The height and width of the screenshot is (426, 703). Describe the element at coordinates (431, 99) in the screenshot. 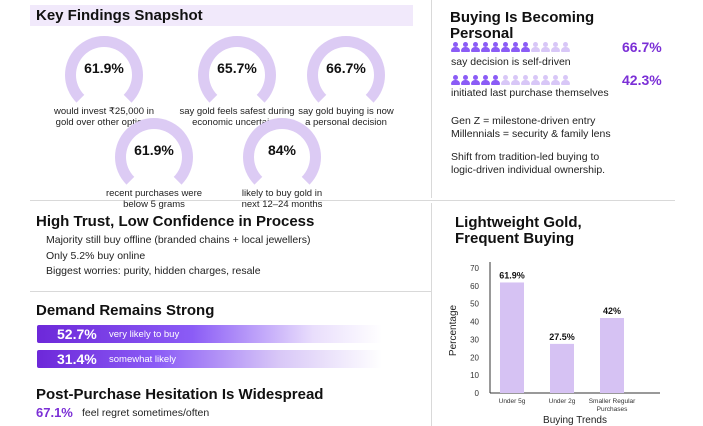

I see `divider-vertical-top` at that location.